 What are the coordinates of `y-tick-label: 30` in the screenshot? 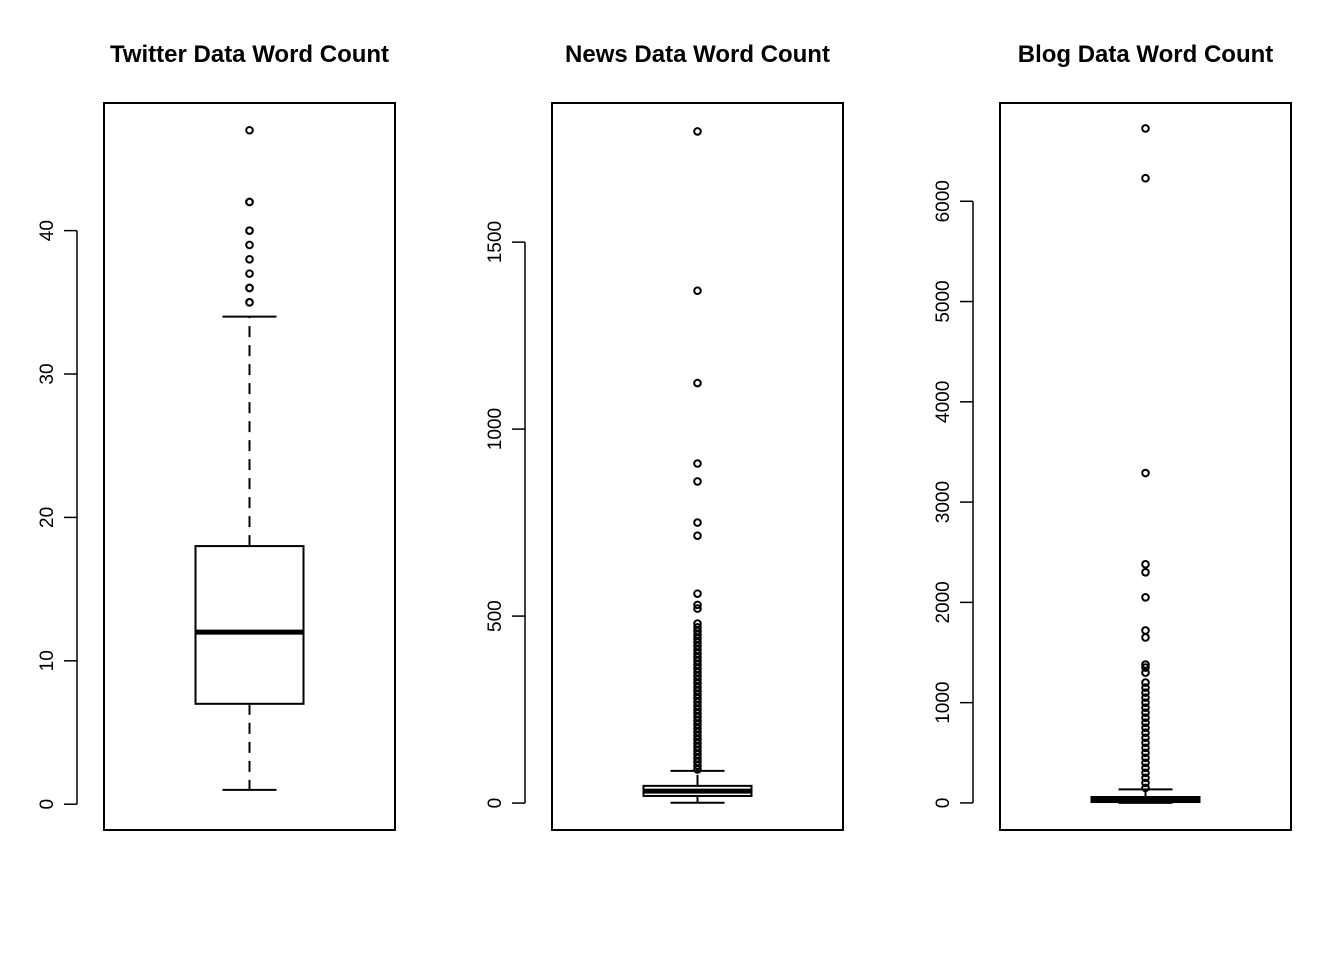 It's located at (47, 373).